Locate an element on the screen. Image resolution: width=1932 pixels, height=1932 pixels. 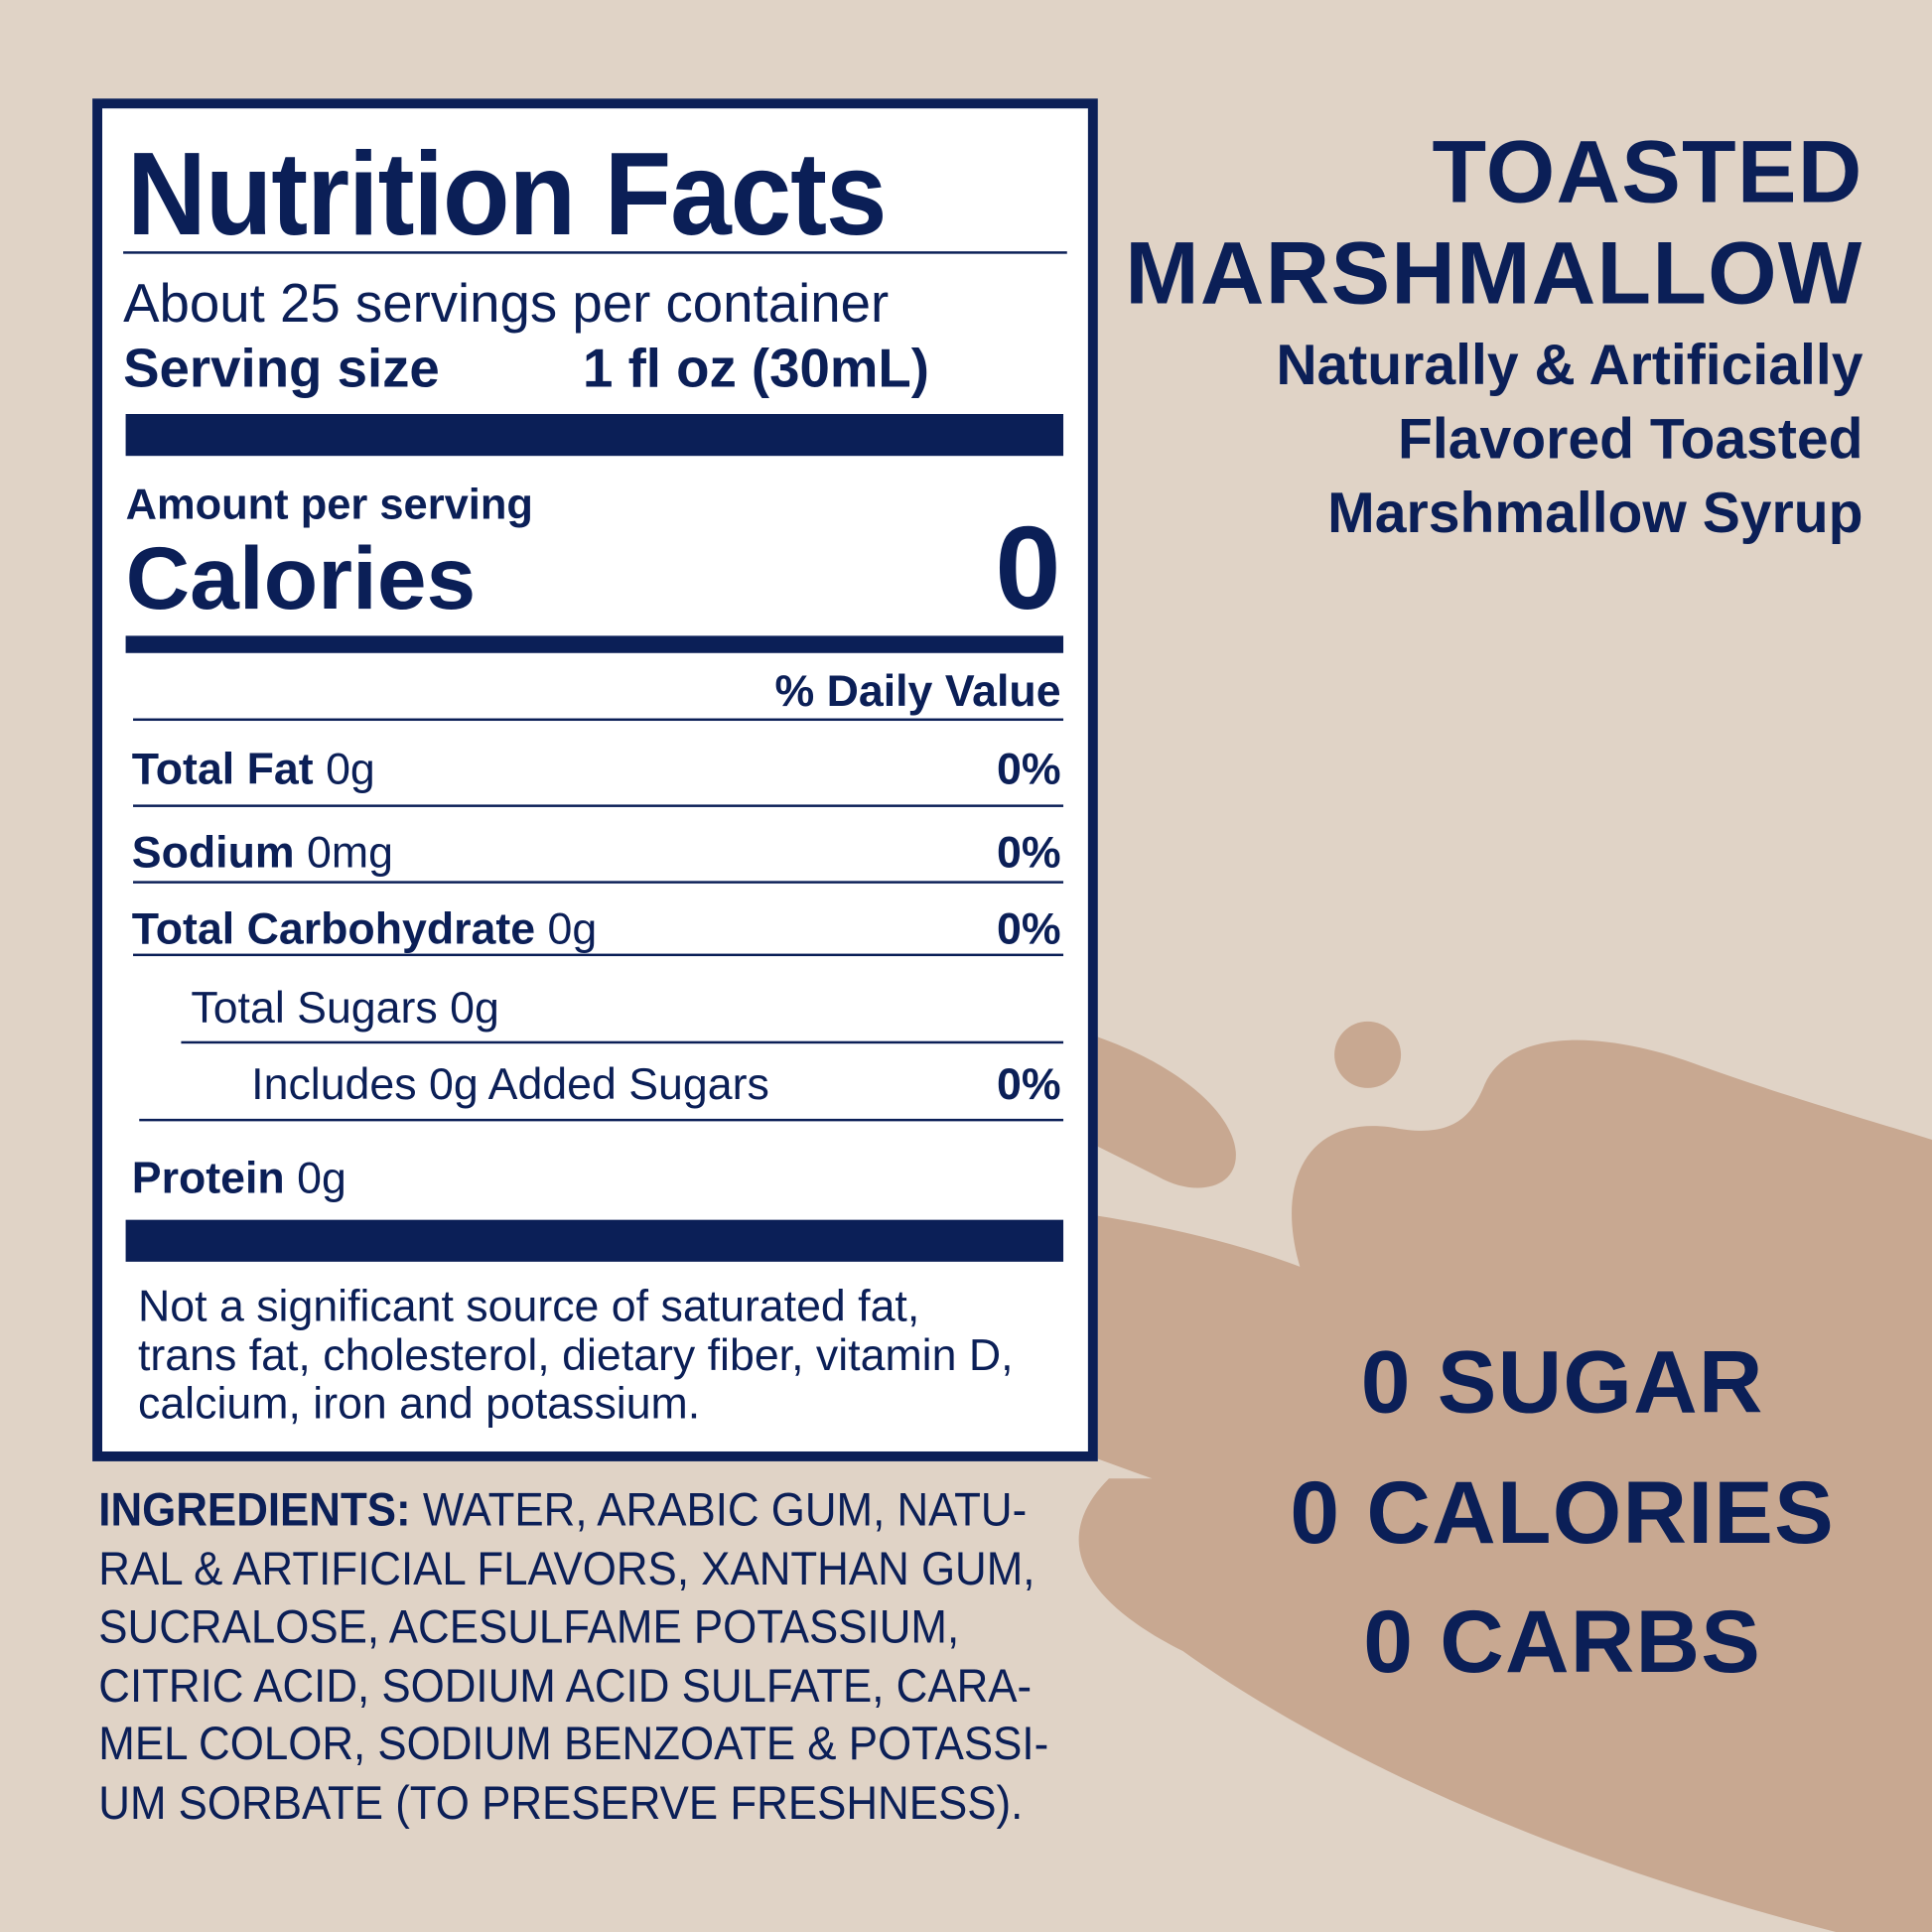
ingredients-line: WATER, ARABIC GUM, NATU- is located at coordinates (719, 1510).